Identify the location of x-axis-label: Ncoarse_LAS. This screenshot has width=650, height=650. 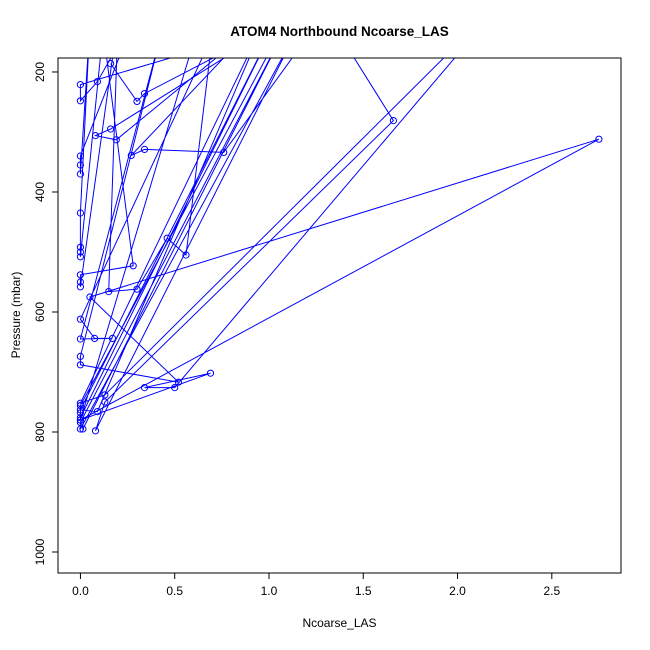
(339, 623).